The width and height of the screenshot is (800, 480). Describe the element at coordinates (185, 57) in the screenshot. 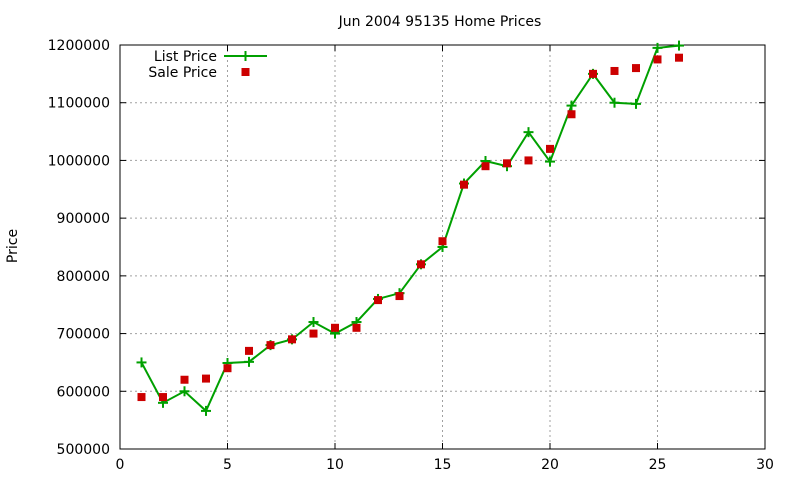

I see `legend-label: List Price` at that location.